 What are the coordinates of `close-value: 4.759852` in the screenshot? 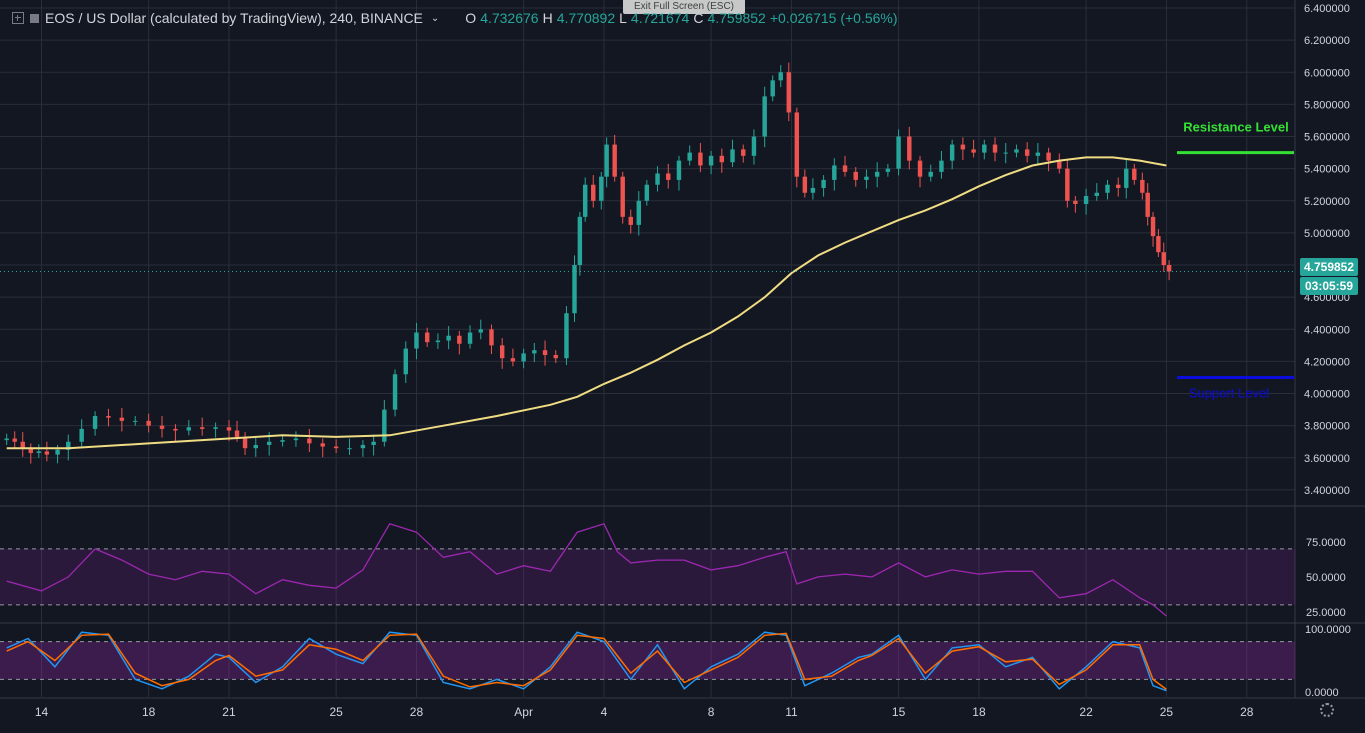 It's located at (736, 18).